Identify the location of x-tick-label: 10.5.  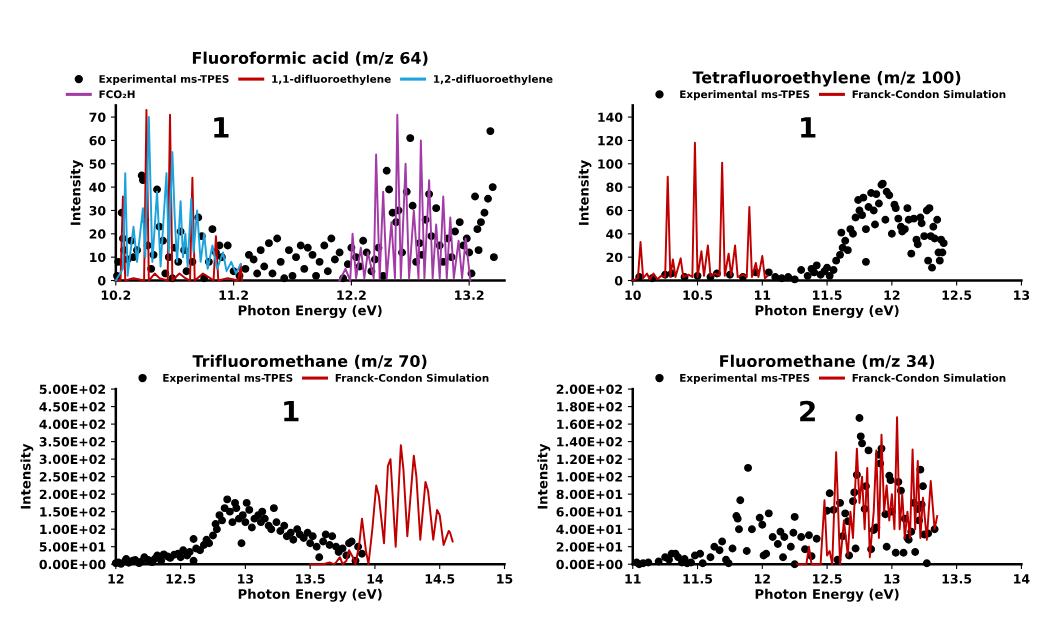
(698, 295).